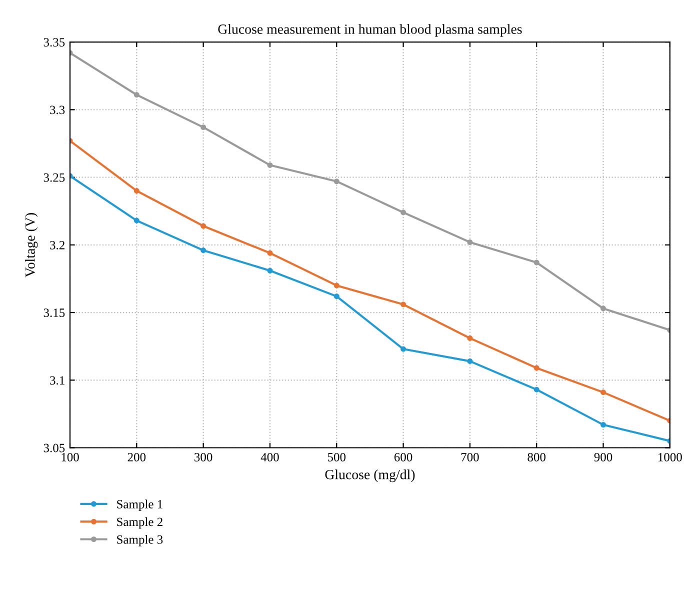  I want to click on y-tick-label: 3.05, so click(54, 448).